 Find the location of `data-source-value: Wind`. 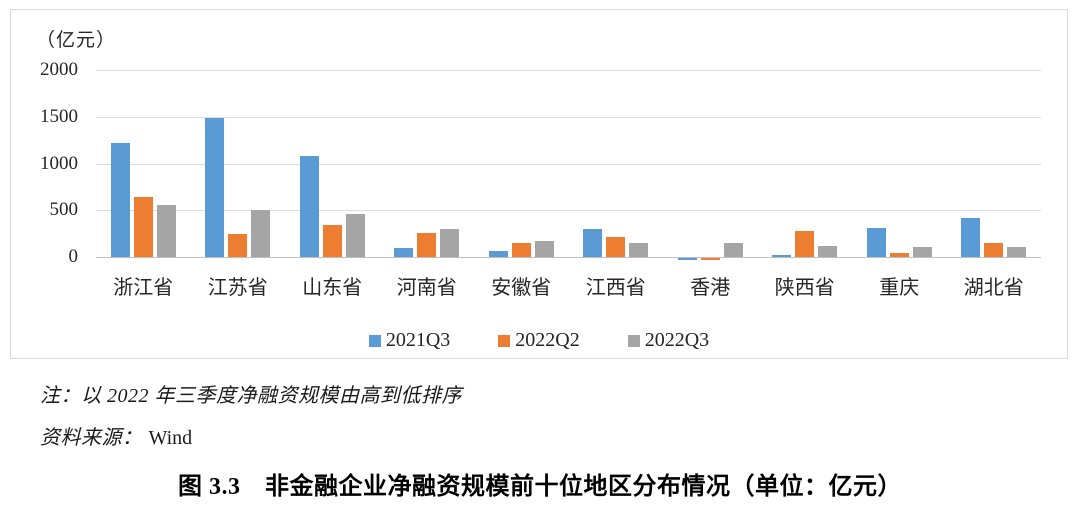

data-source-value: Wind is located at coordinates (170, 438).